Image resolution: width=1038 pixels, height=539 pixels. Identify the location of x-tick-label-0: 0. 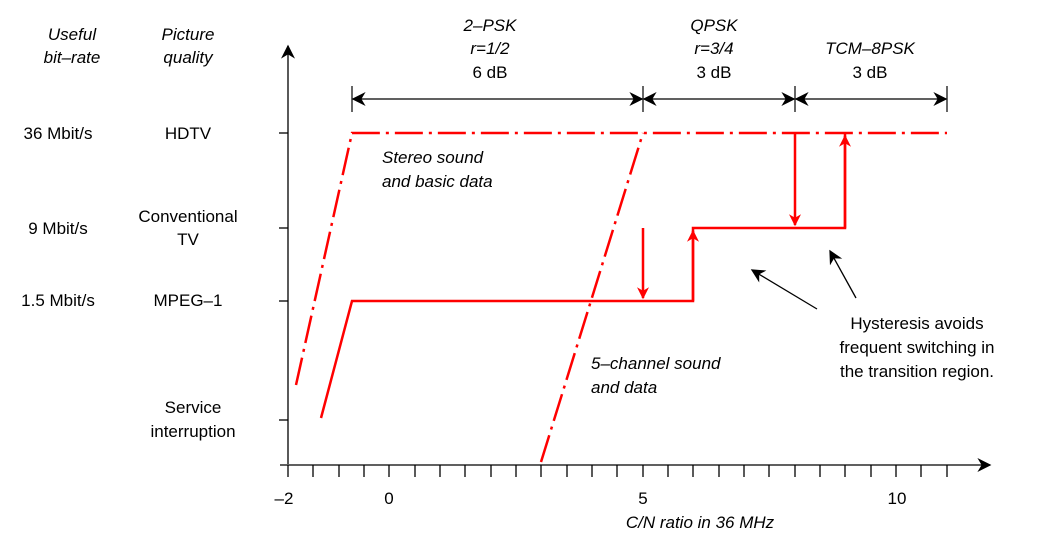
(388, 498).